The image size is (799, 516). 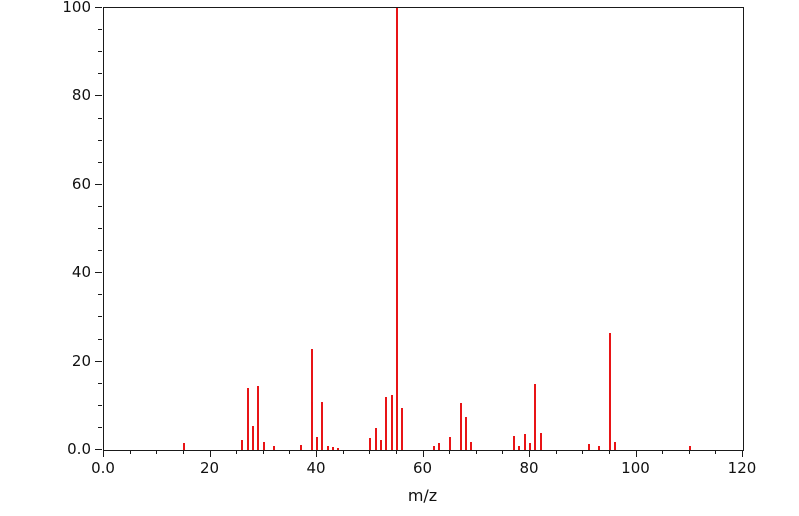 I want to click on y-tick-label-40: 40, so click(x=81, y=272).